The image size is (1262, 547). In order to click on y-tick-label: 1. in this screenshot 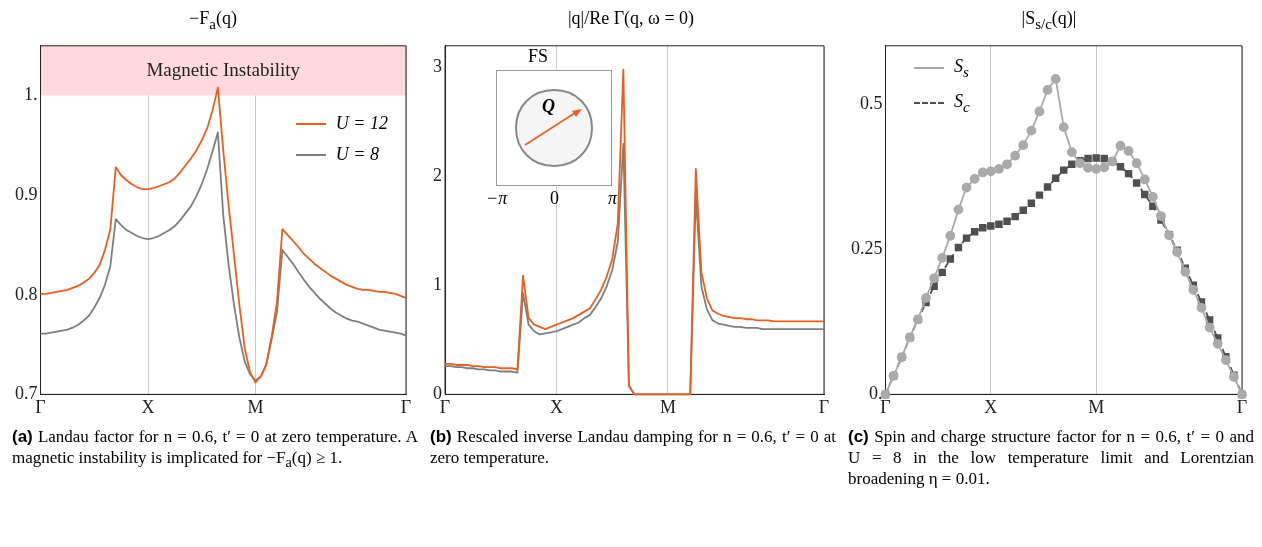, I will do `click(31, 94)`.